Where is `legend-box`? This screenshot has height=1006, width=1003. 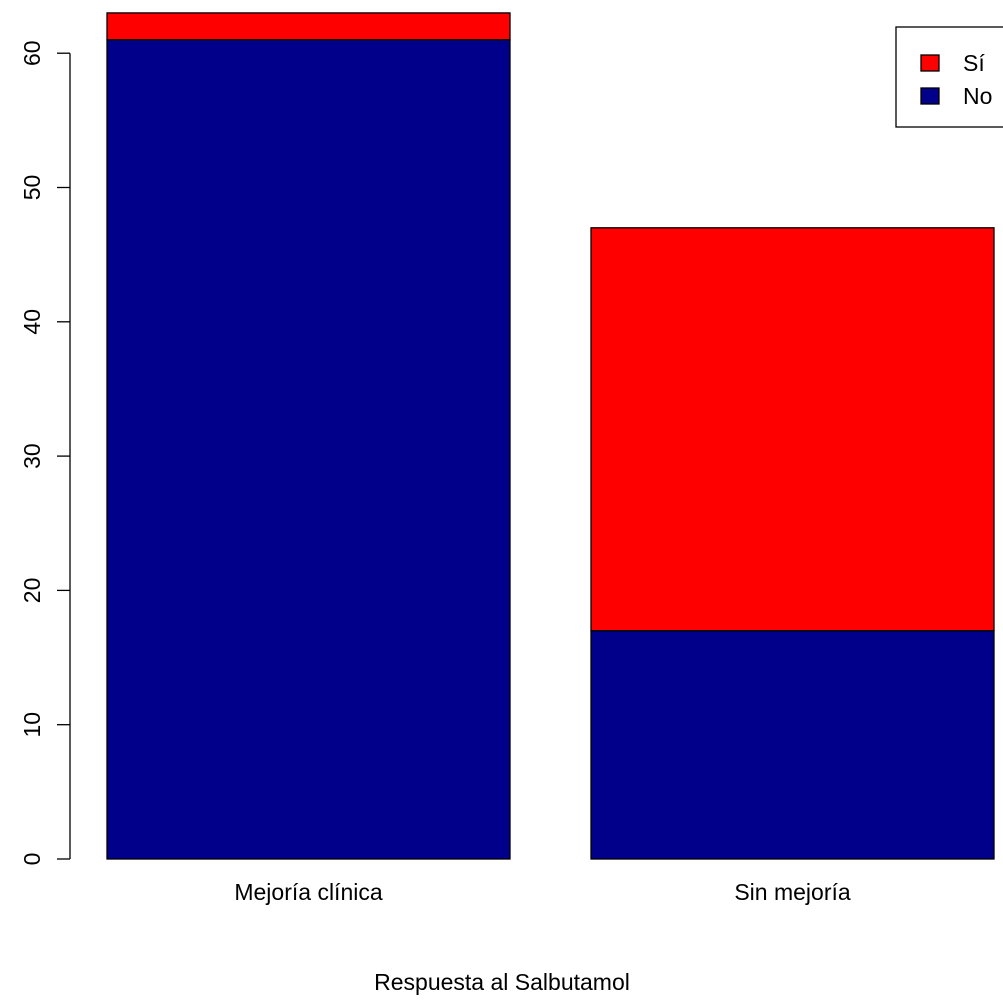
legend-box is located at coordinates (949, 77).